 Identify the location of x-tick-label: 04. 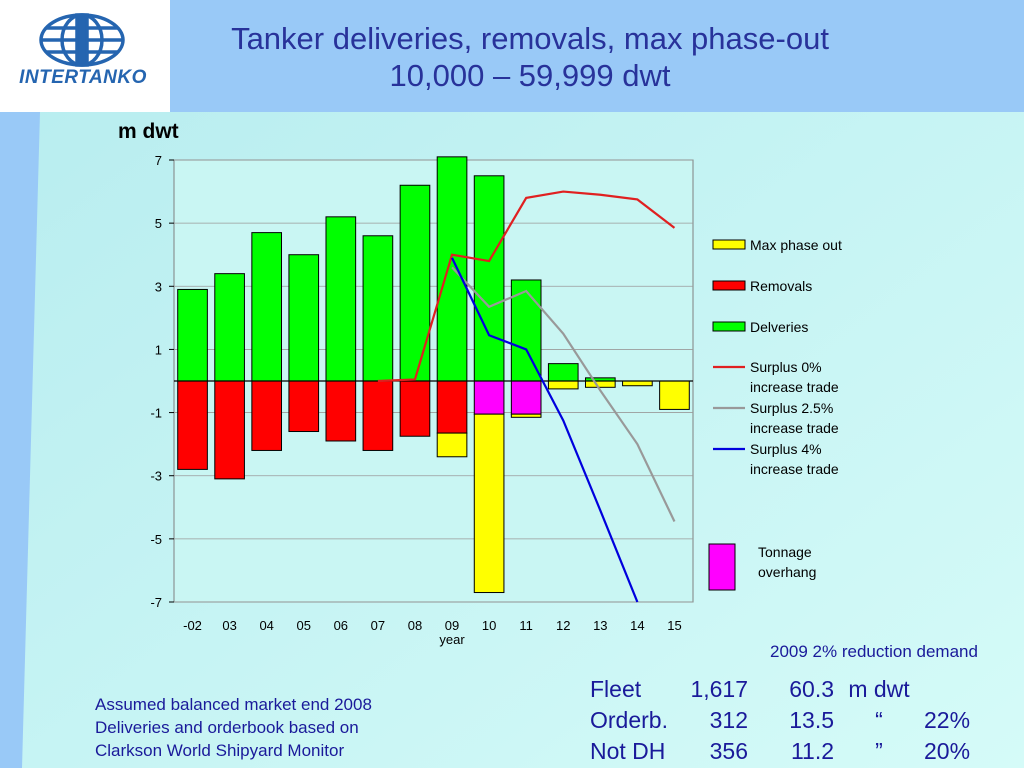
(266, 625).